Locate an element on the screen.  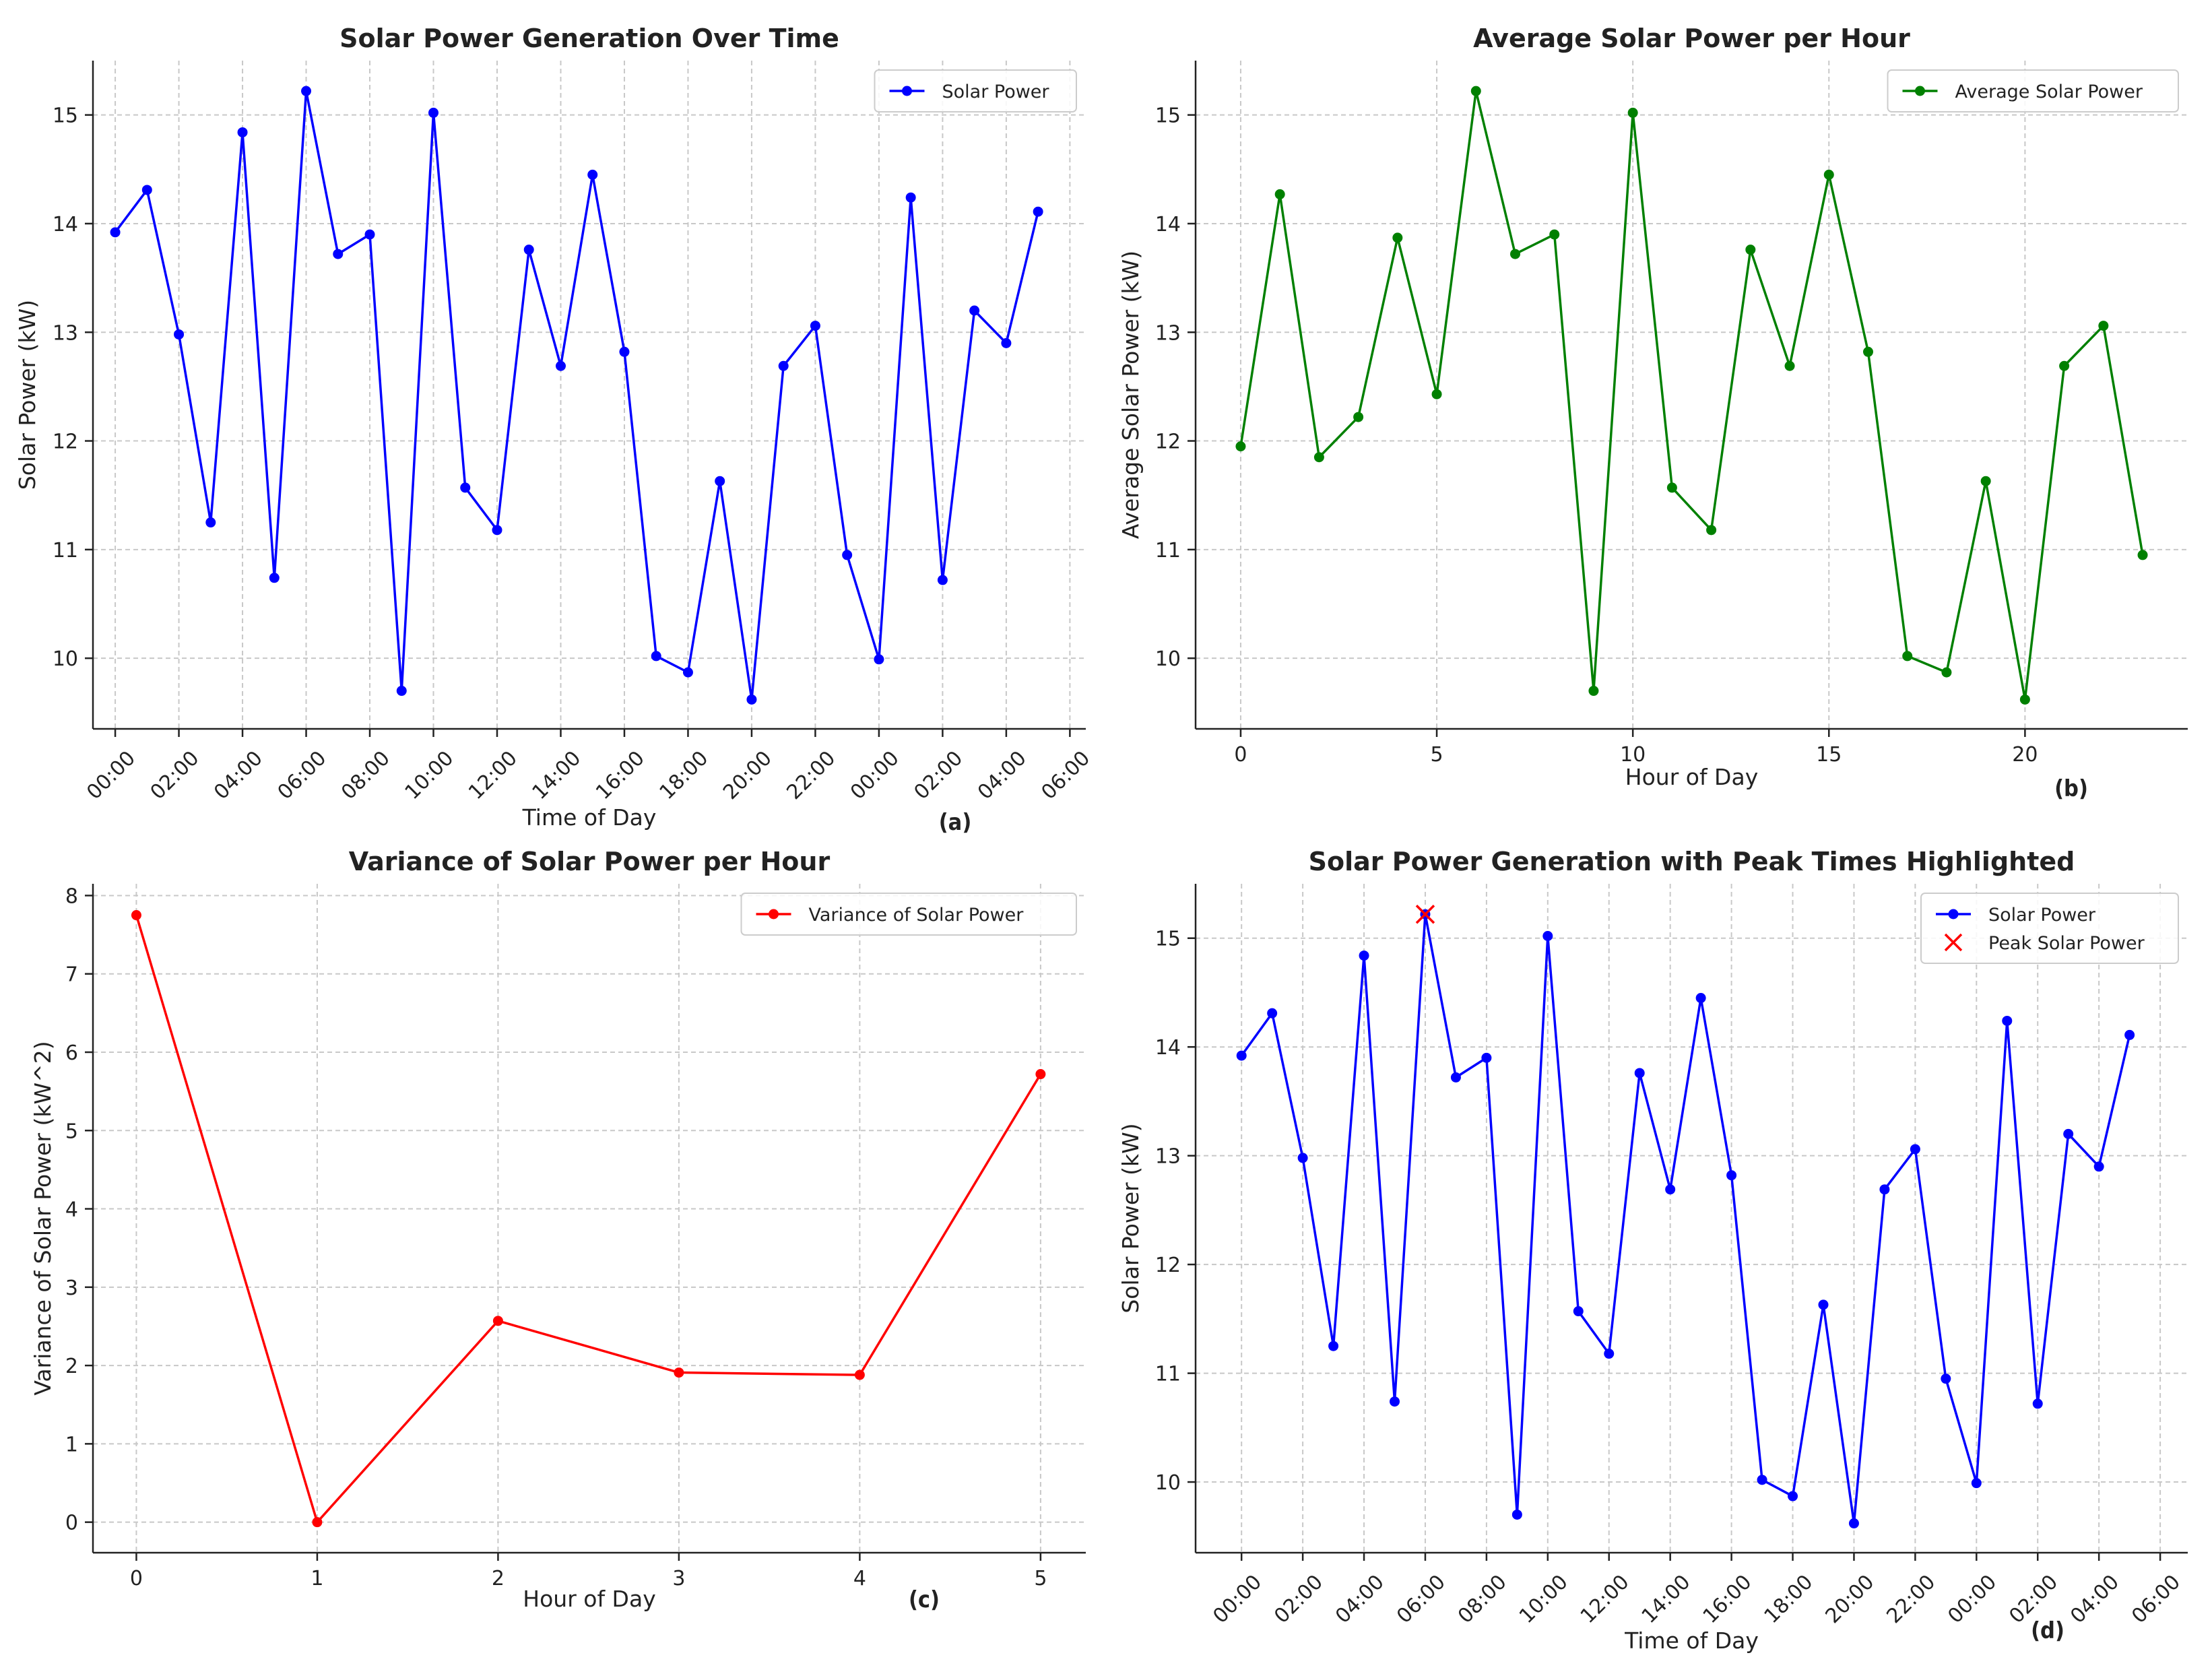
x-tick-label: 12:00 is located at coordinates (493, 775).